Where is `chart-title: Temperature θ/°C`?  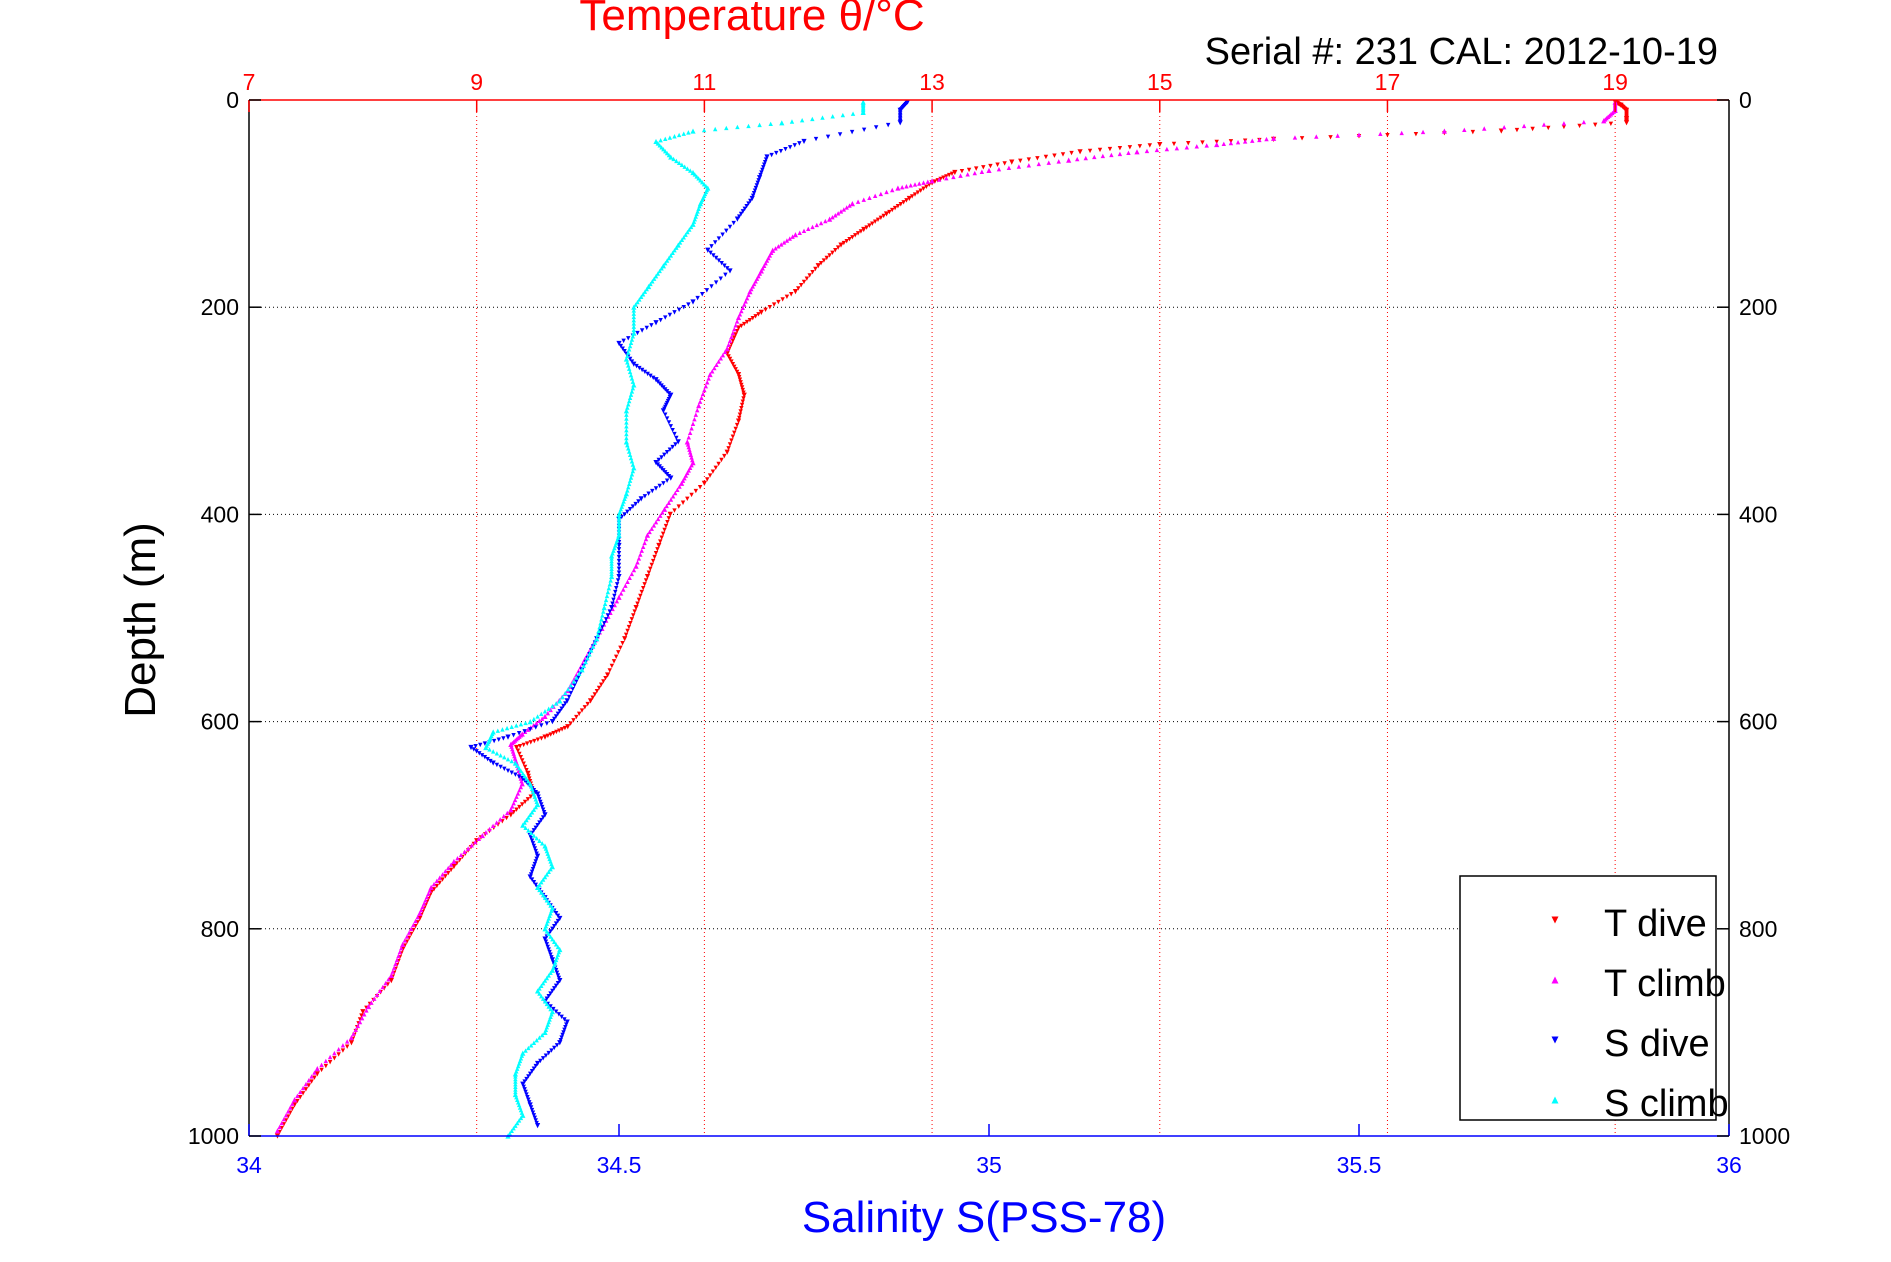
chart-title: Temperature θ/°C is located at coordinates (751, 20).